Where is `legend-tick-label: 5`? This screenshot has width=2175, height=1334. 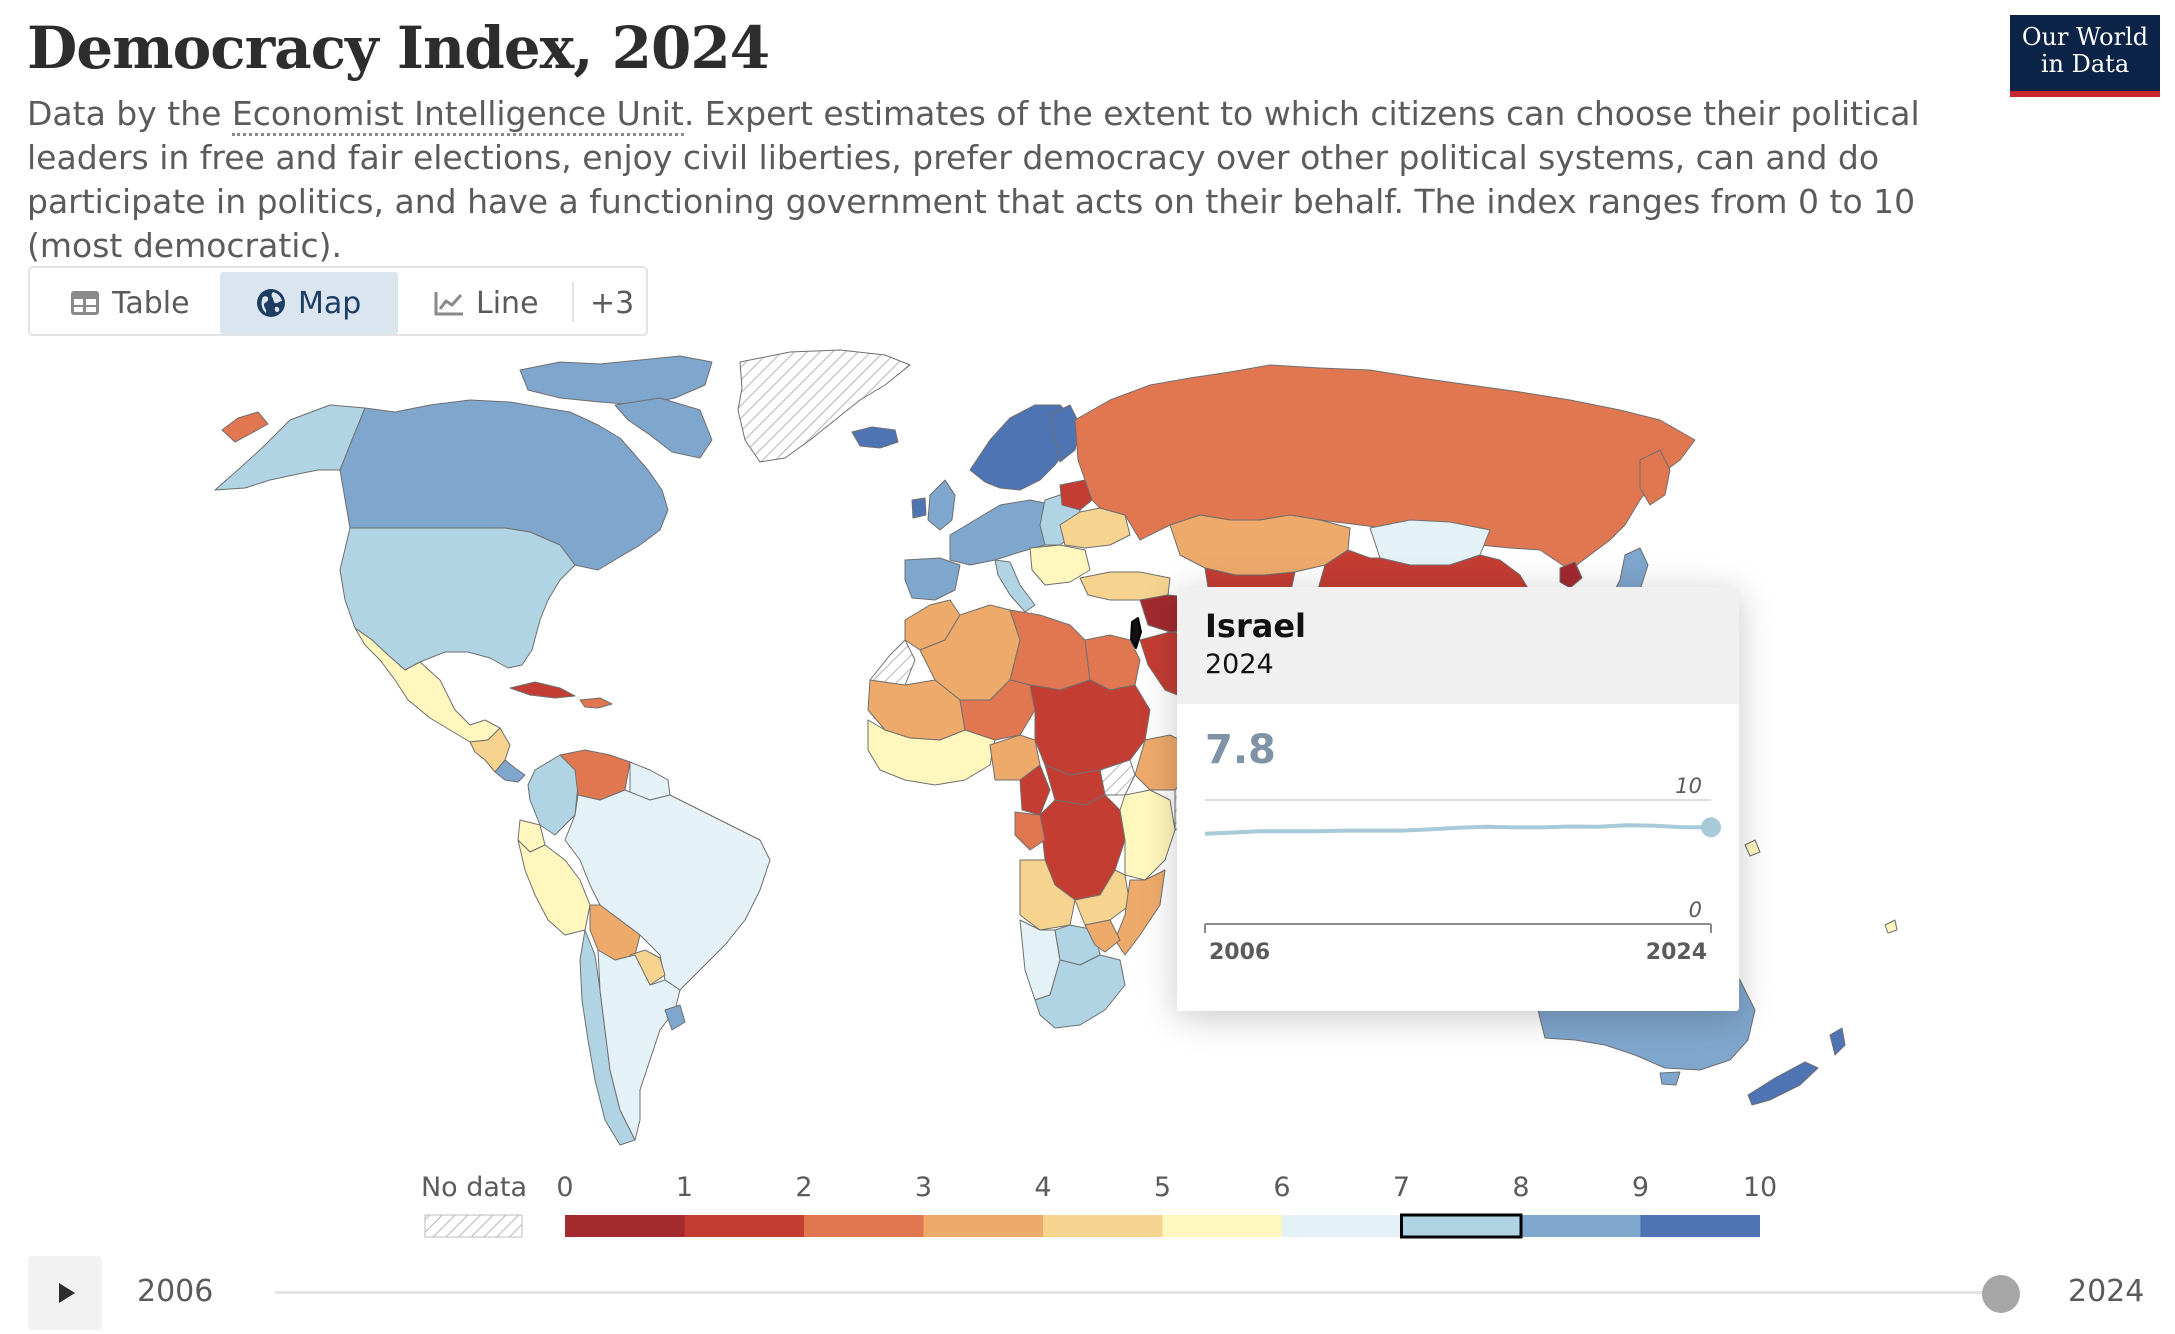 legend-tick-label: 5 is located at coordinates (1162, 1187).